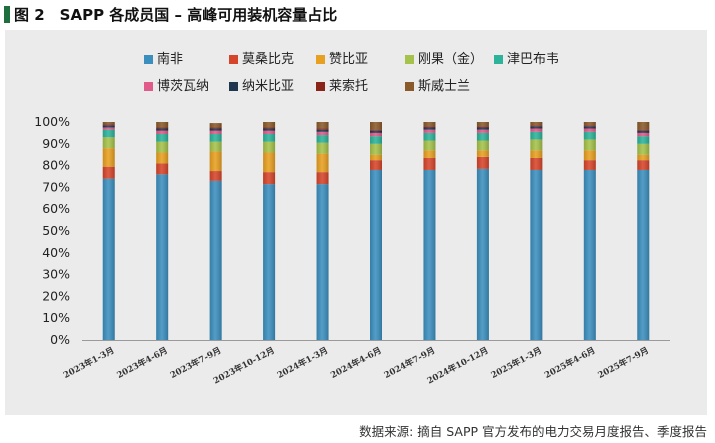  What do you see at coordinates (56, 165) in the screenshot?
I see `y-tick-label: 80%` at bounding box center [56, 165].